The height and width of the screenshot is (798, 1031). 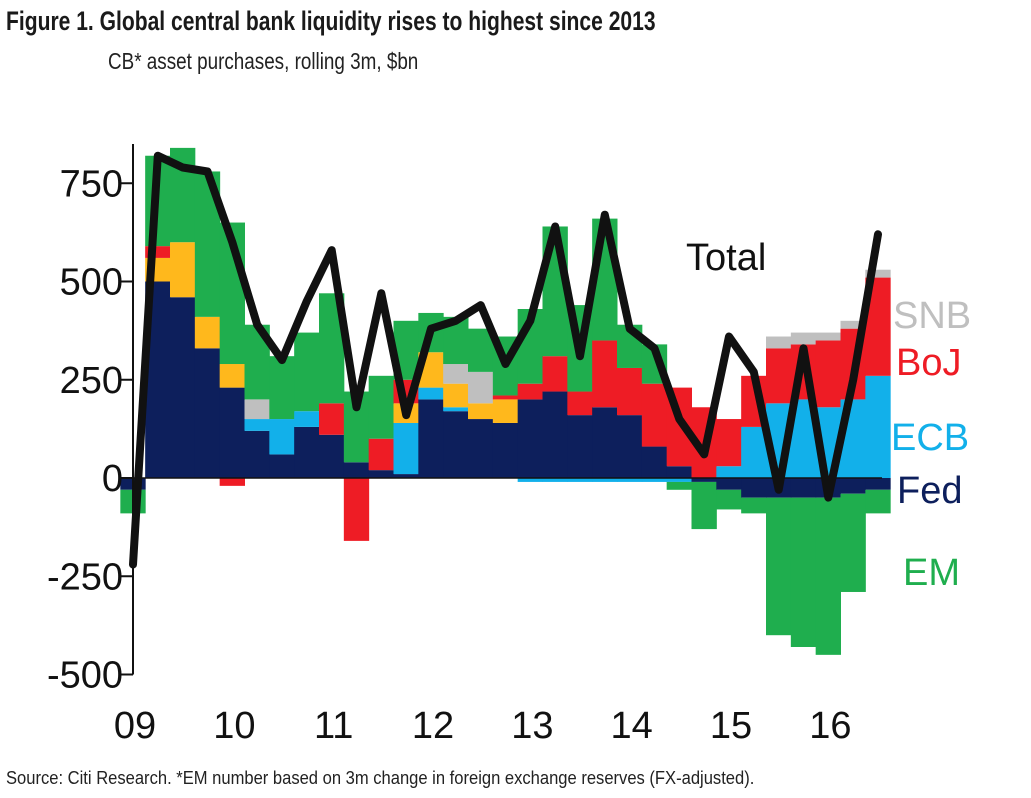 I want to click on x-axis-ticks: 09 10 11 12 13 14 15 16, so click(x=483, y=726).